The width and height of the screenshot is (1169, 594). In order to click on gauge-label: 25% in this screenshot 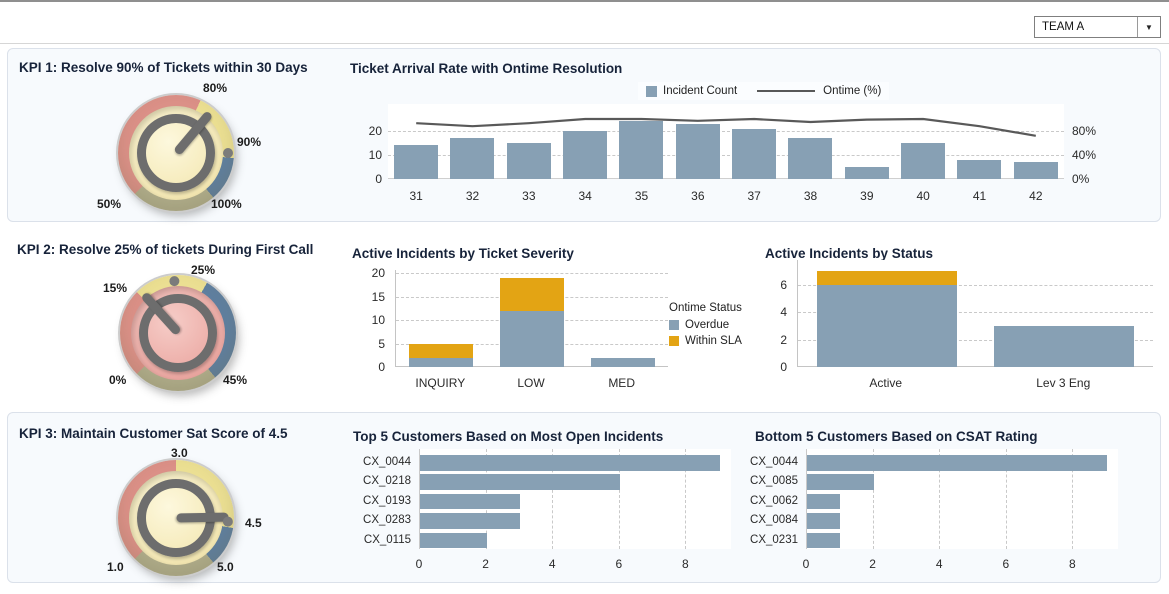, I will do `click(203, 270)`.